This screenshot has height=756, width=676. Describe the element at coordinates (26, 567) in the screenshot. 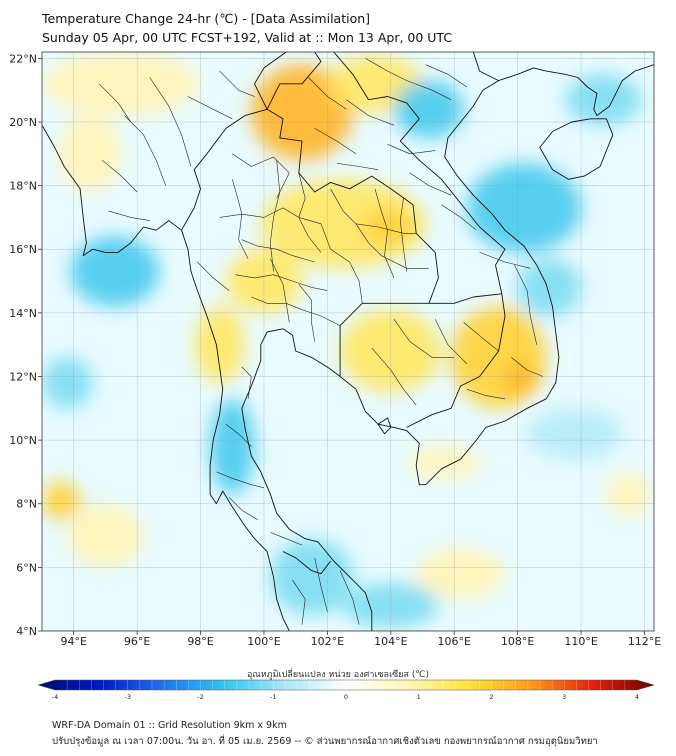

I see `lat-tick-label: 6°N` at that location.